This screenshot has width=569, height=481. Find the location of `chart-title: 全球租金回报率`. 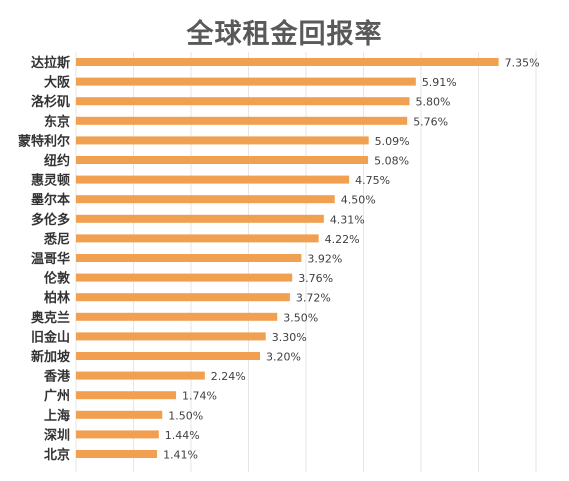

chart-title: 全球租金回报率 is located at coordinates (284, 34).